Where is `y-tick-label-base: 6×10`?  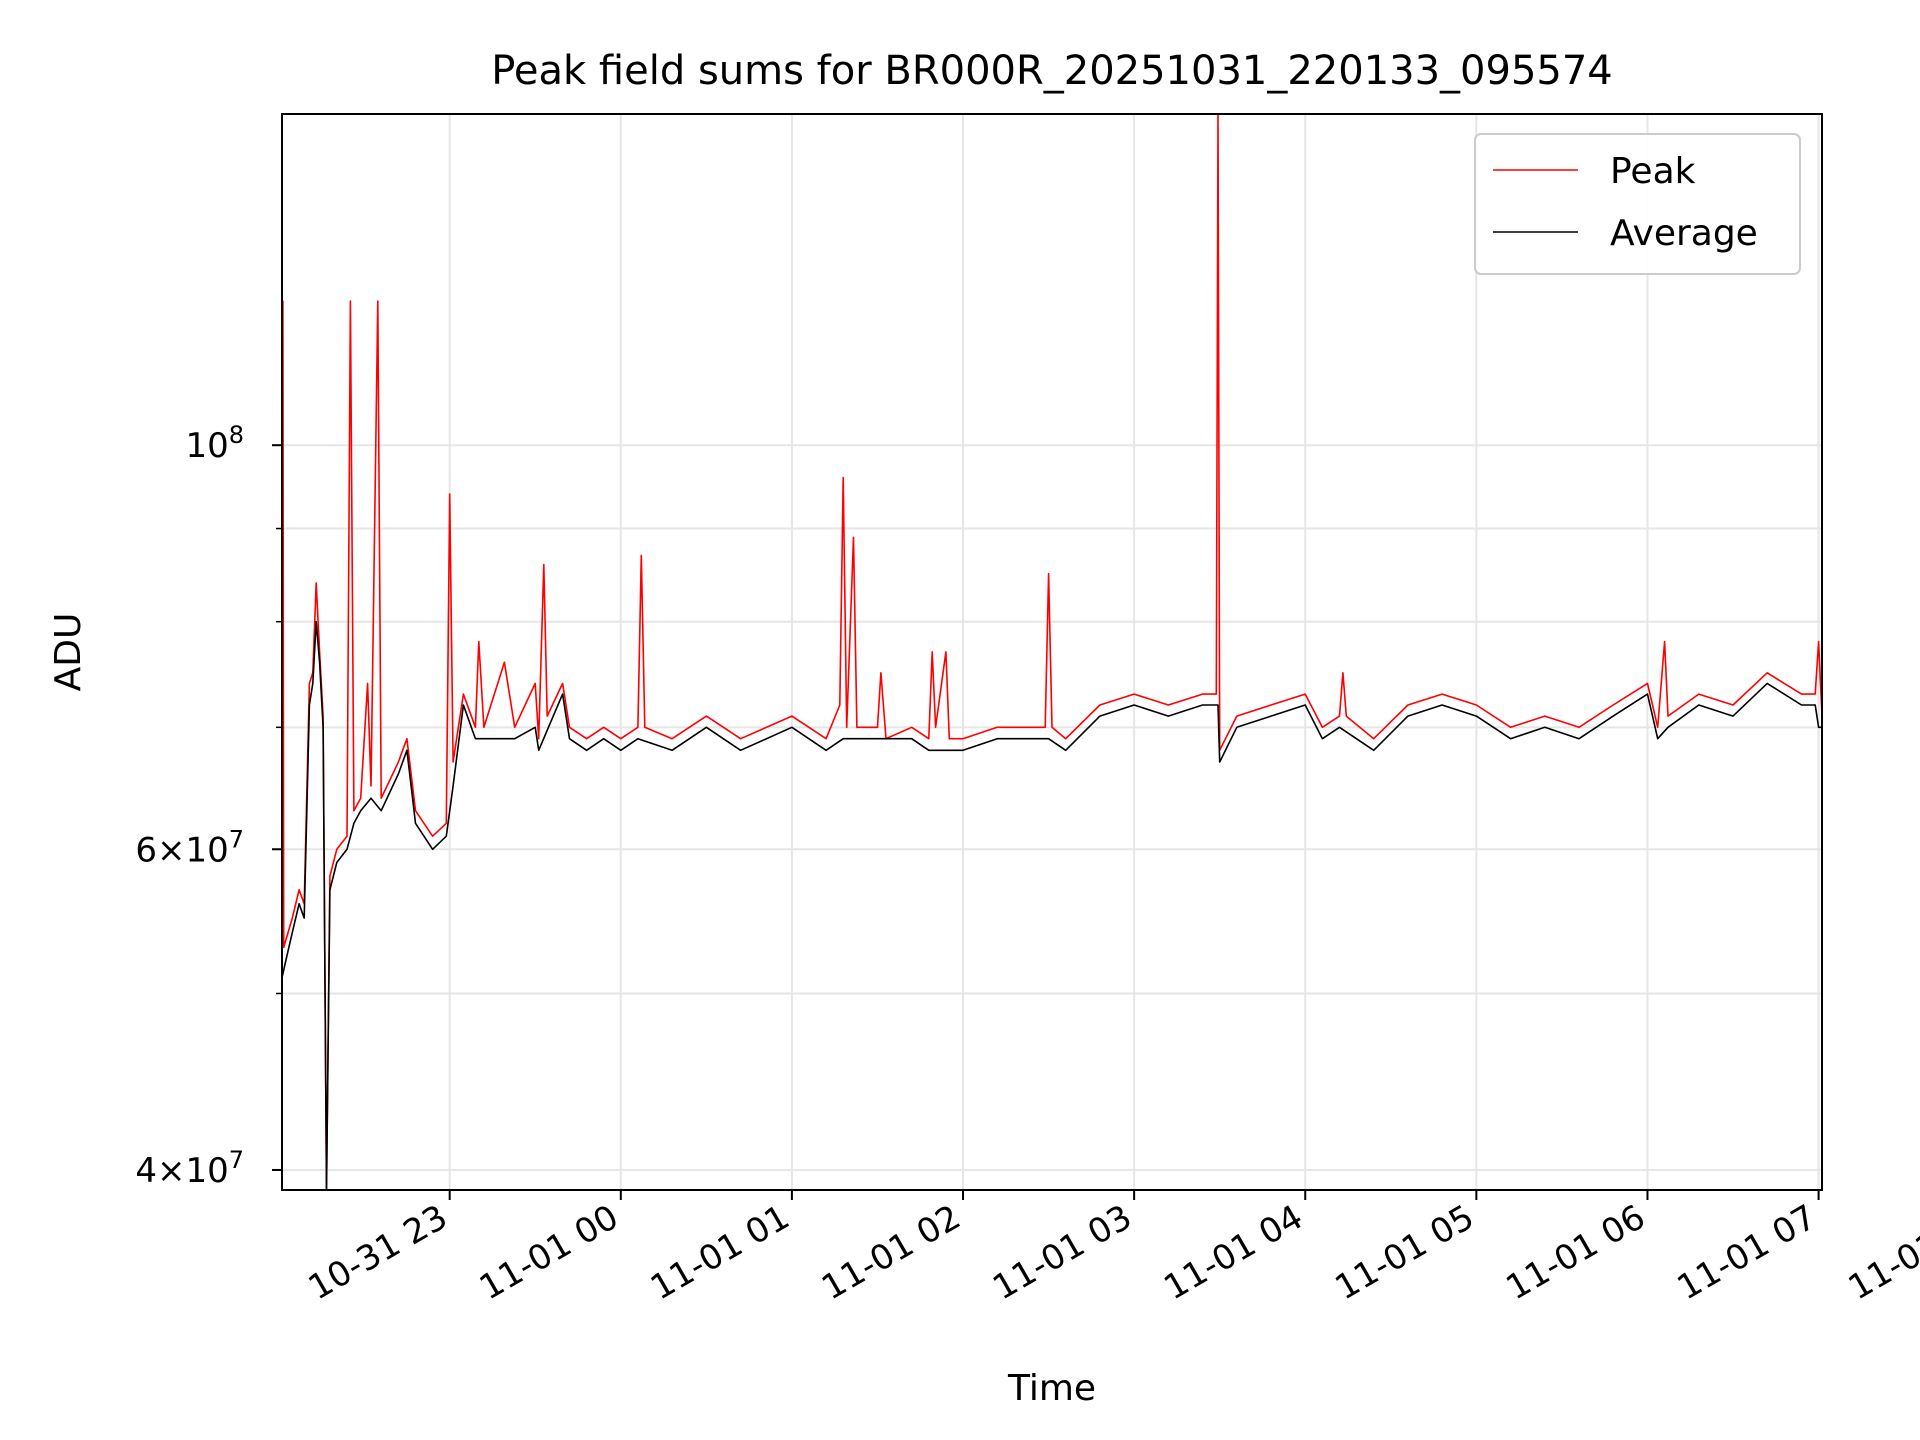
y-tick-label-base: 6×10 is located at coordinates (181, 850).